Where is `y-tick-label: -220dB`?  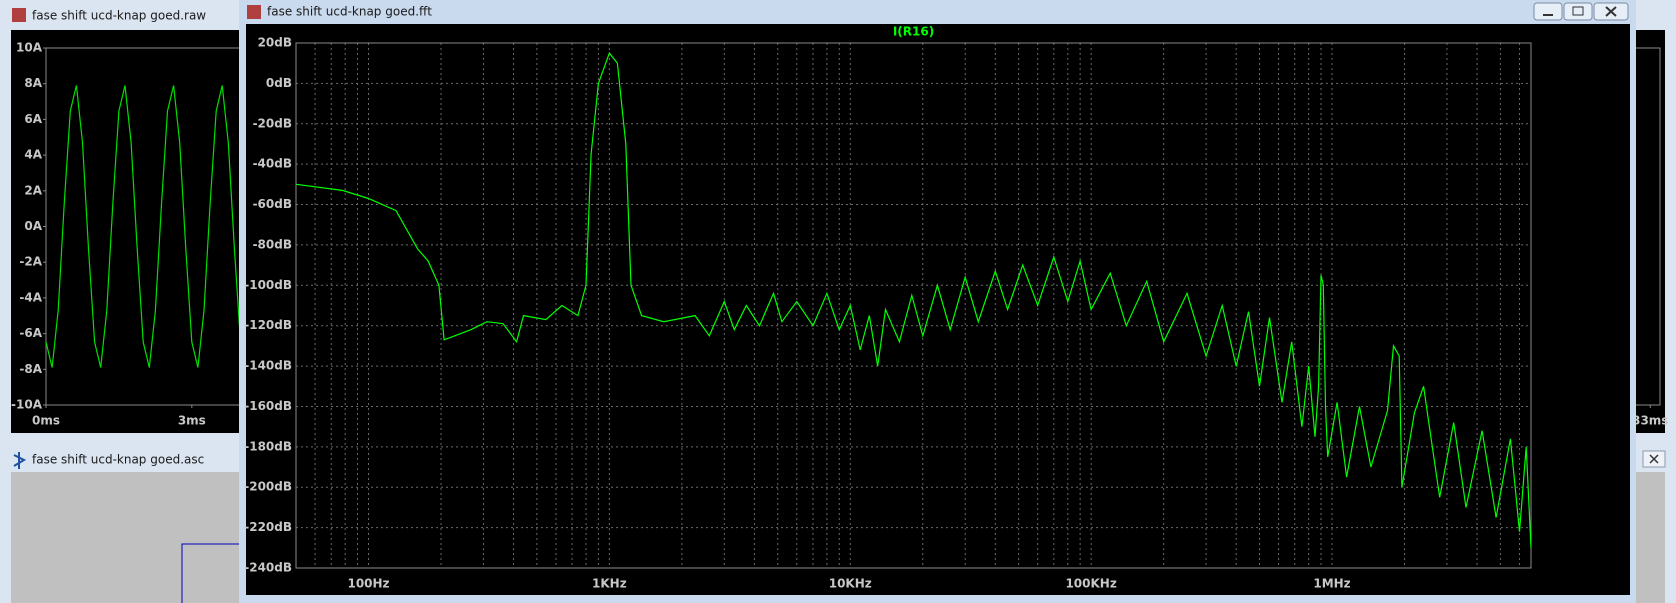 y-tick-label: -220dB is located at coordinates (268, 527).